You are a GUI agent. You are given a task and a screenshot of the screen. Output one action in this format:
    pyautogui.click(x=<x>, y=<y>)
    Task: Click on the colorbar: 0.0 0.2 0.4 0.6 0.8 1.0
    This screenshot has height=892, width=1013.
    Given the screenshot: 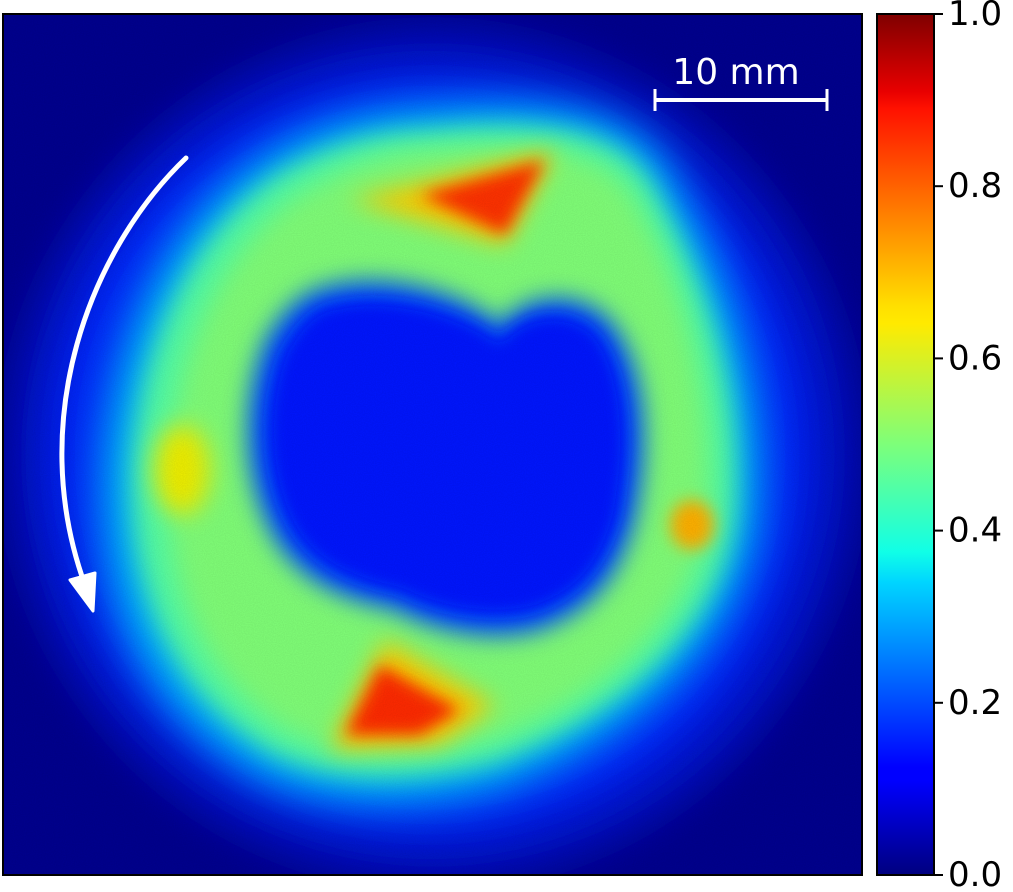 What is the action you would take?
    pyautogui.click(x=939, y=446)
    